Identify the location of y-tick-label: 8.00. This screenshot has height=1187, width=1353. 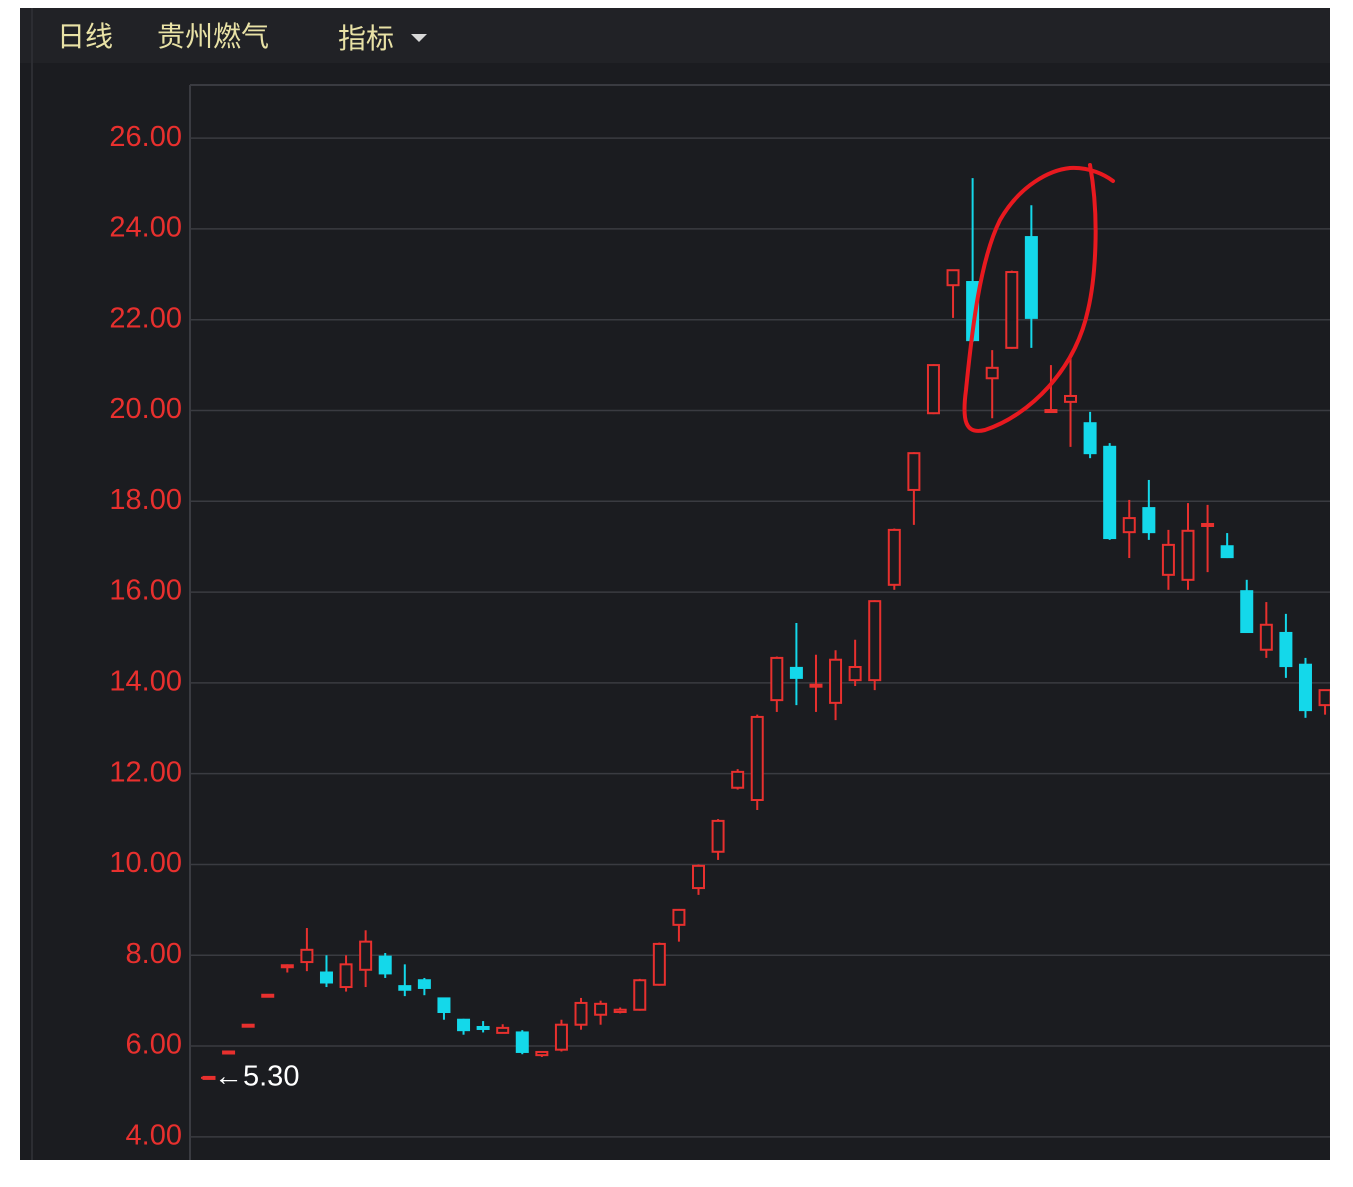
(154, 954).